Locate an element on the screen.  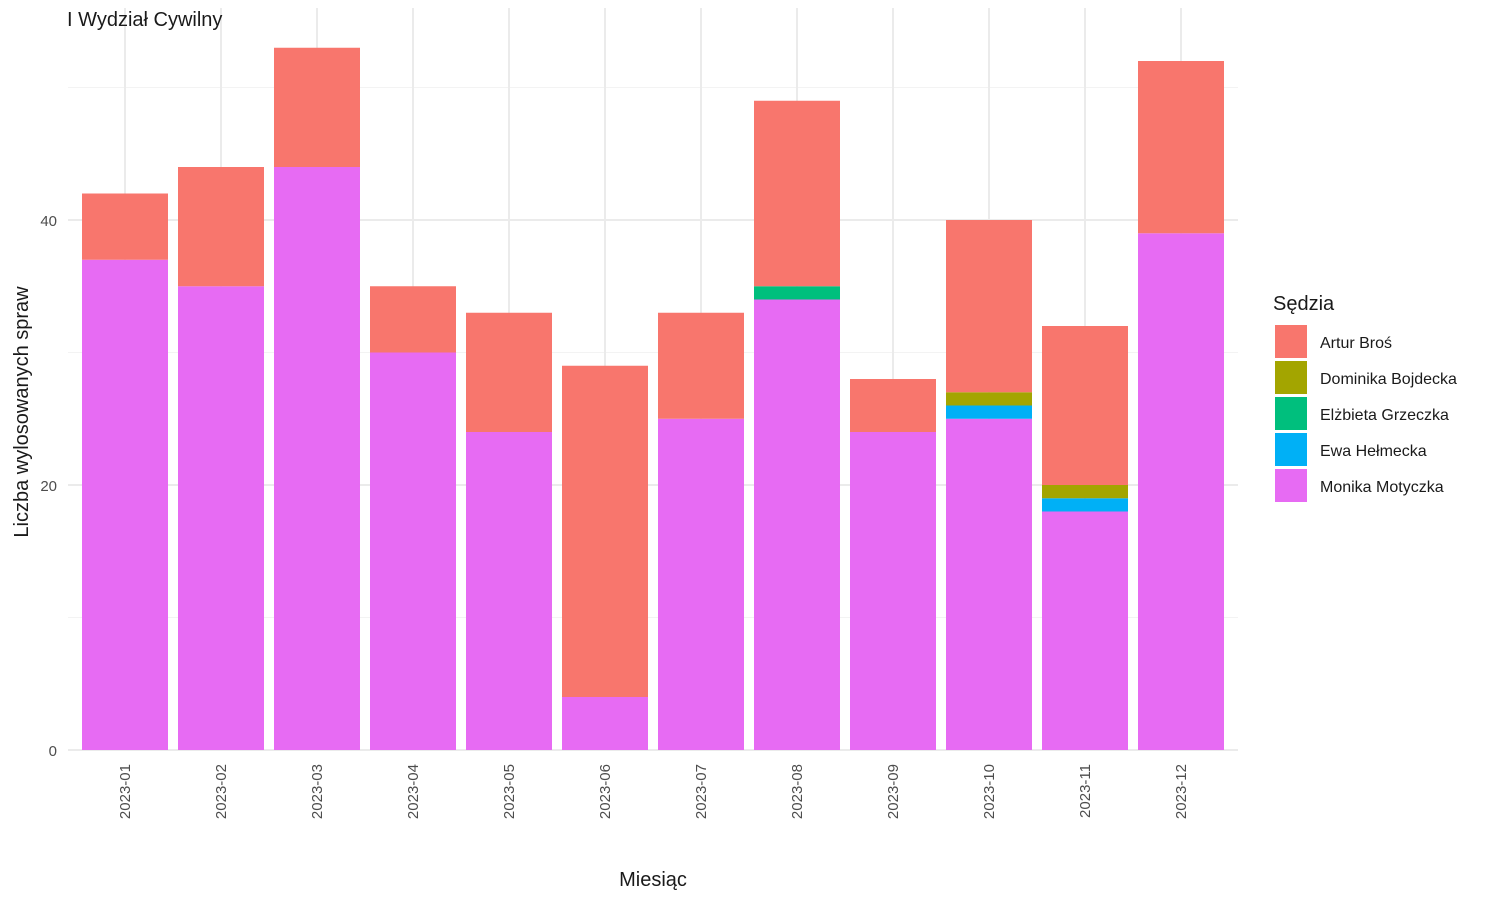
x-tick-label: 2023-06 is located at coordinates (605, 791).